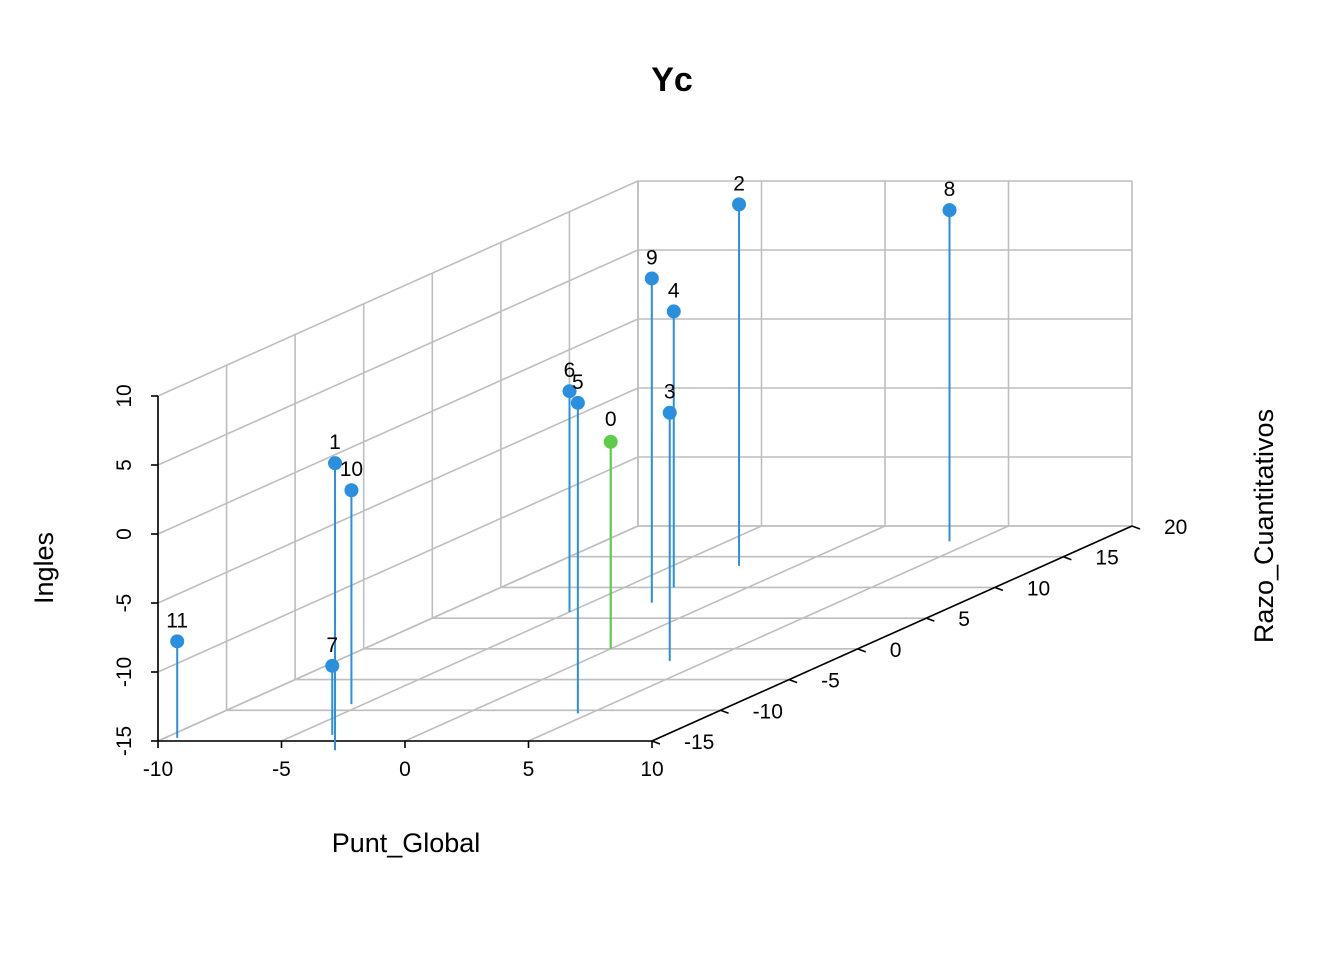  I want to click on x-tick-label: 0, so click(405, 769).